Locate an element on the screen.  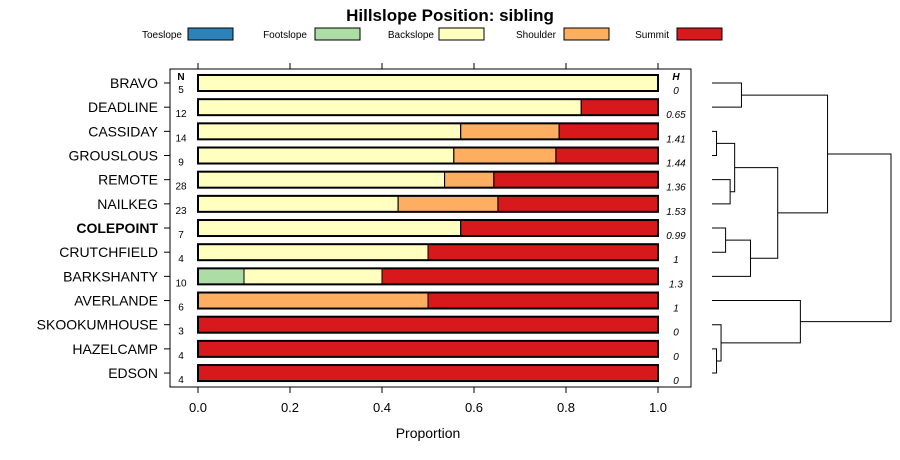
row-cassiday: CASSIDAY 14 1.41 is located at coordinates (387, 133).